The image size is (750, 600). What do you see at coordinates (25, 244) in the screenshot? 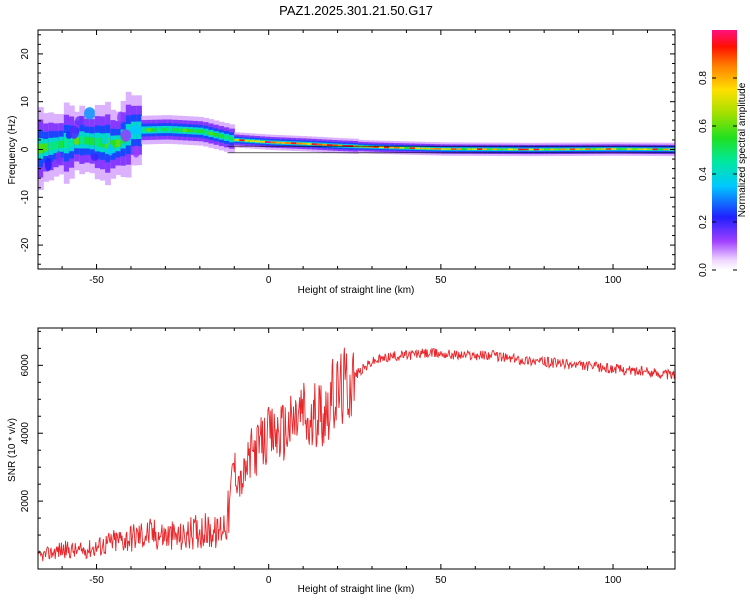
I see `y-tick-label: -20` at bounding box center [25, 244].